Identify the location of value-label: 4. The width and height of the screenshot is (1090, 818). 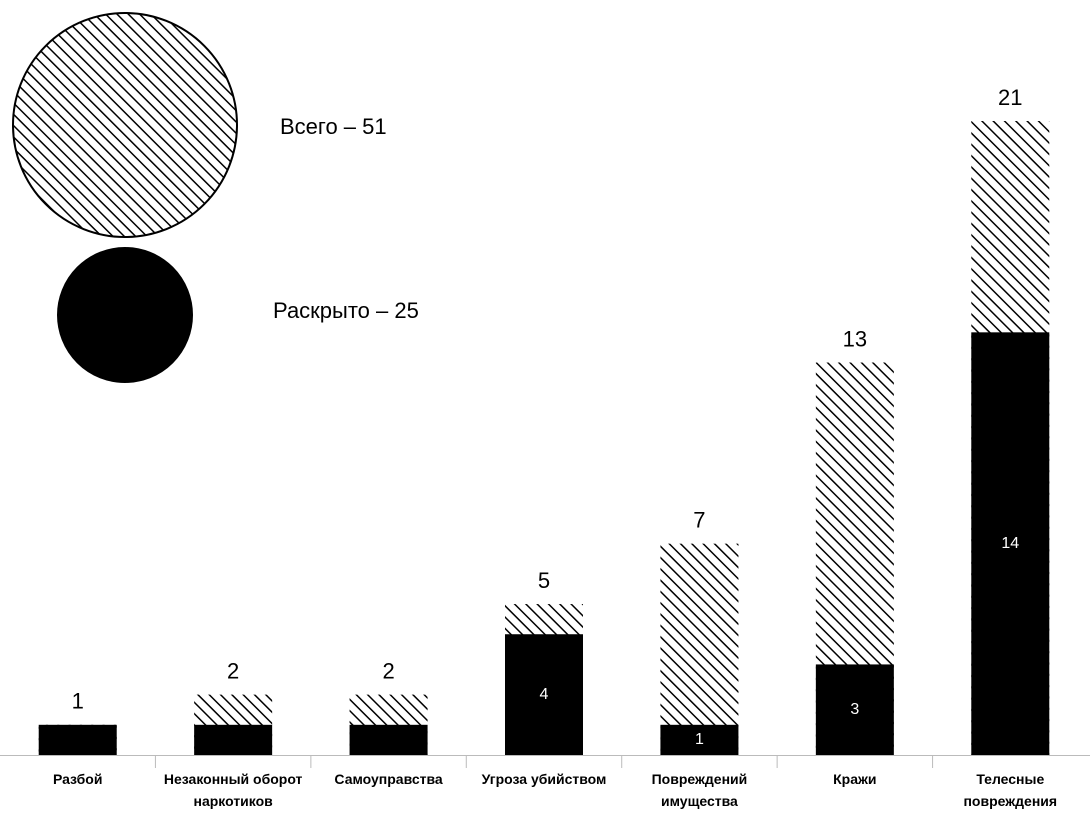
(544, 694).